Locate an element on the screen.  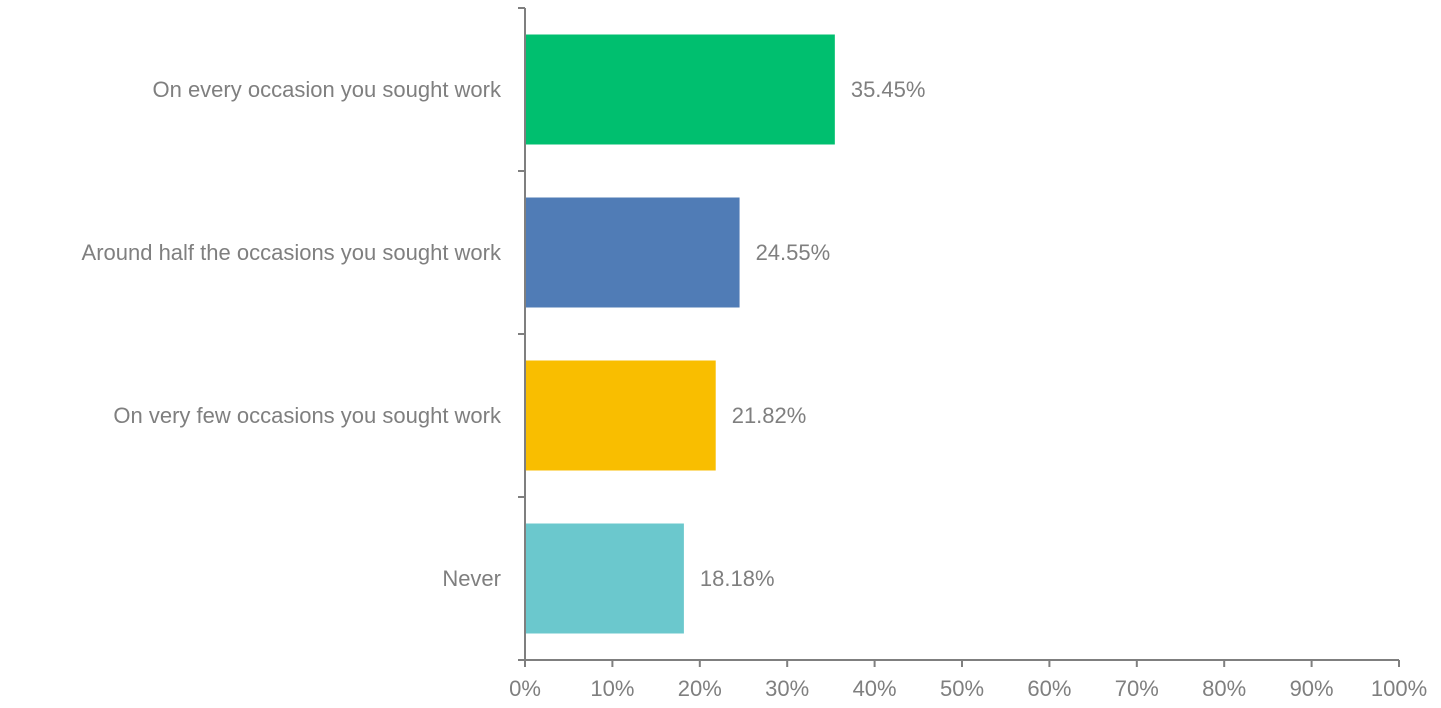
data-label: 21.82% is located at coordinates (769, 415).